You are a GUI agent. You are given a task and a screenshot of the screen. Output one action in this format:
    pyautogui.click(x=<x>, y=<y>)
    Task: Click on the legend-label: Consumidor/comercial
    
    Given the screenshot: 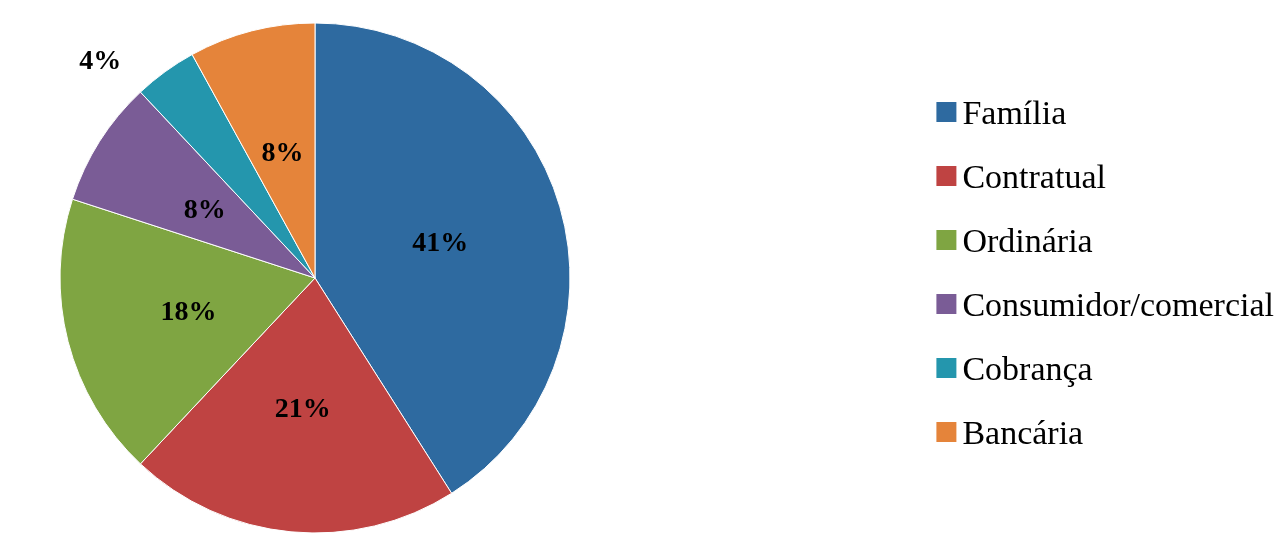 What is the action you would take?
    pyautogui.click(x=1118, y=304)
    